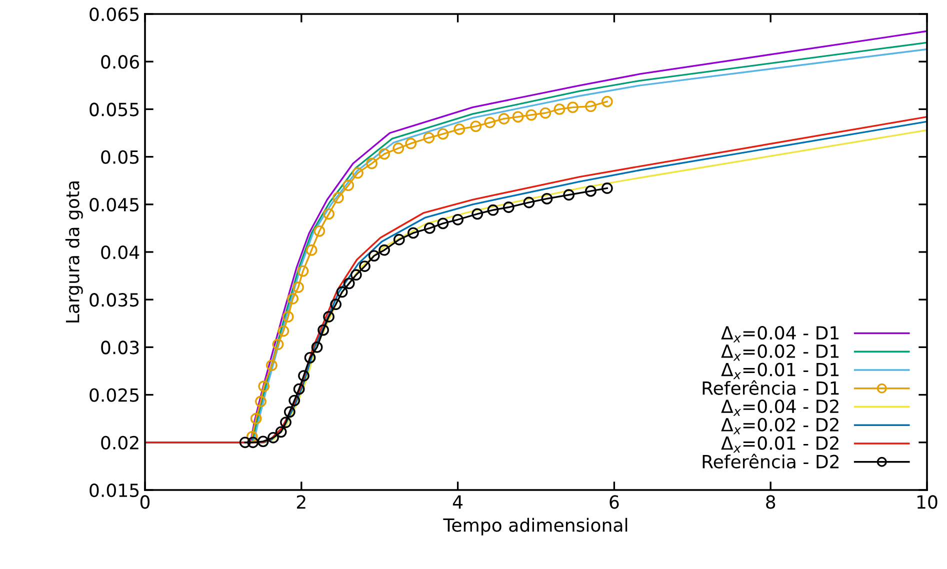  Describe the element at coordinates (457, 502) in the screenshot. I see `x-tick-label: 4` at that location.